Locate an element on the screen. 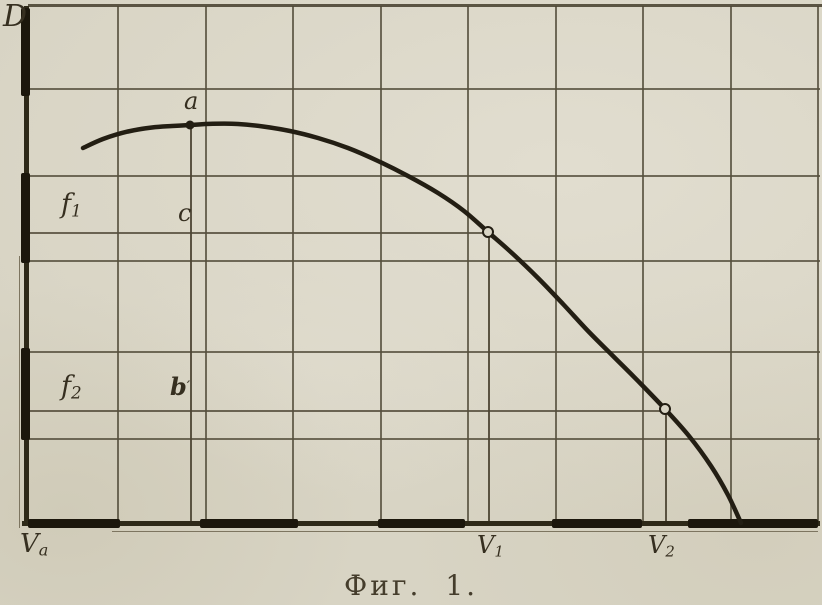 The image size is (822, 605). x-tick-va-label: Va is located at coordinates (34, 545).